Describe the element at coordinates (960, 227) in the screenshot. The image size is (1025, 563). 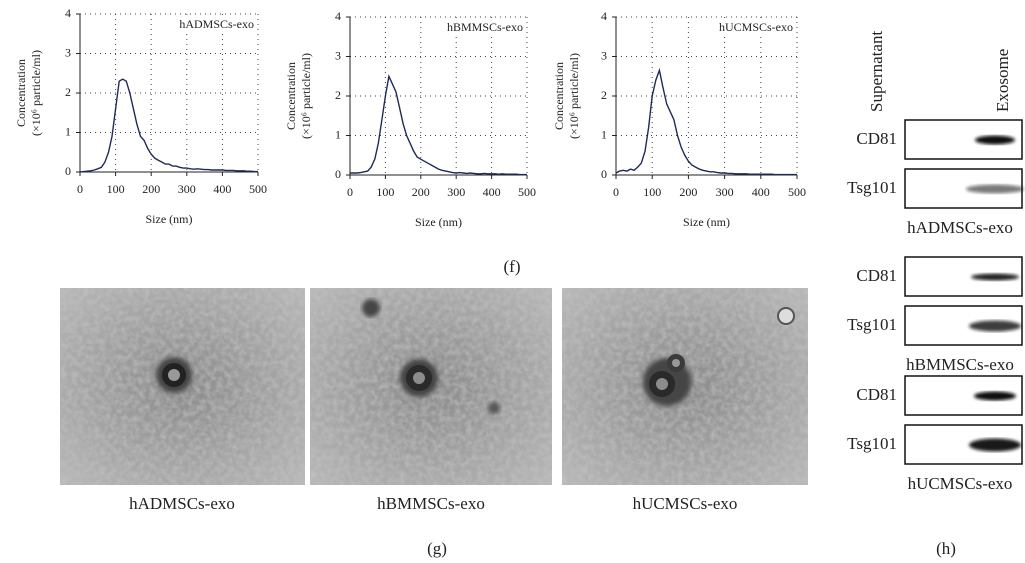
I see `group-label: hADMSCs-exo` at that location.